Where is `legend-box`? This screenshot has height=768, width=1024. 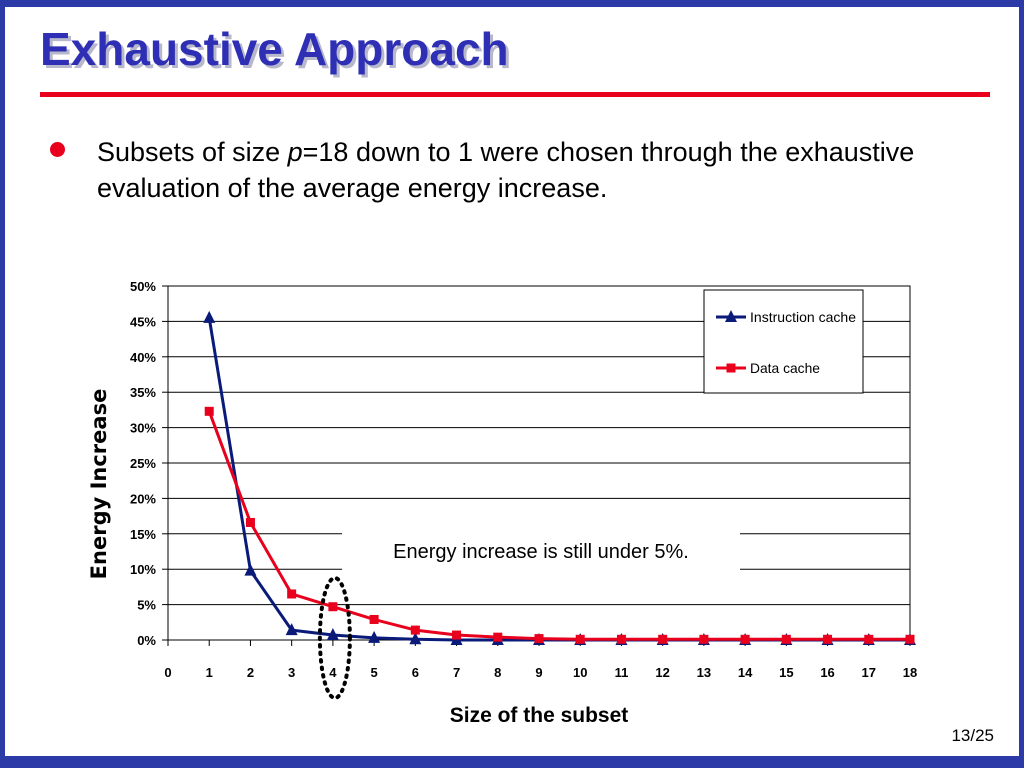
legend-box is located at coordinates (783, 341).